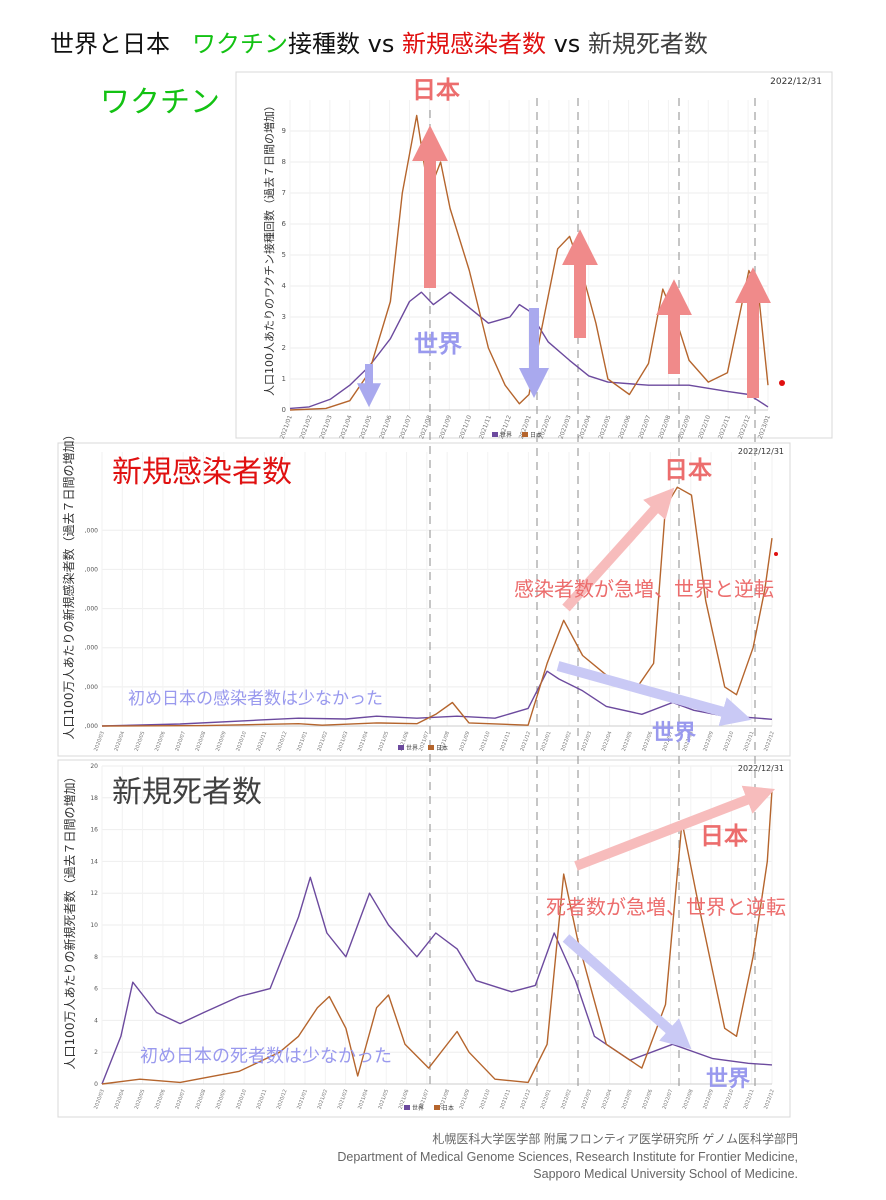 Image resolution: width=886 pixels, height=1200 pixels. Describe the element at coordinates (796, 82) in the screenshot. I see `vaccine-date-label: 2022/12/31` at that location.